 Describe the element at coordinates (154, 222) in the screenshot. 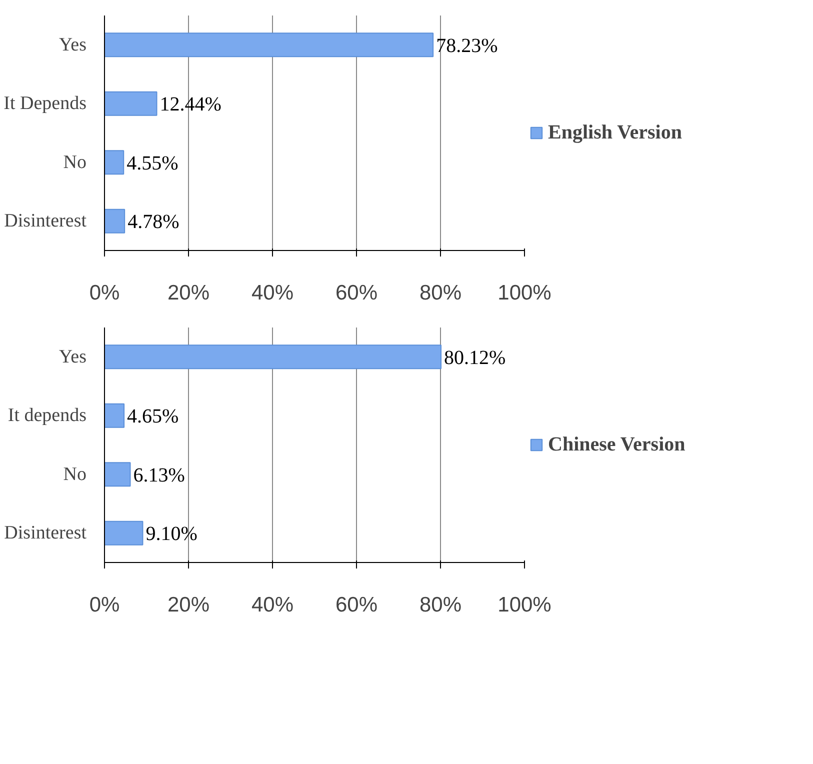

I see `data-label: 4.78%` at that location.